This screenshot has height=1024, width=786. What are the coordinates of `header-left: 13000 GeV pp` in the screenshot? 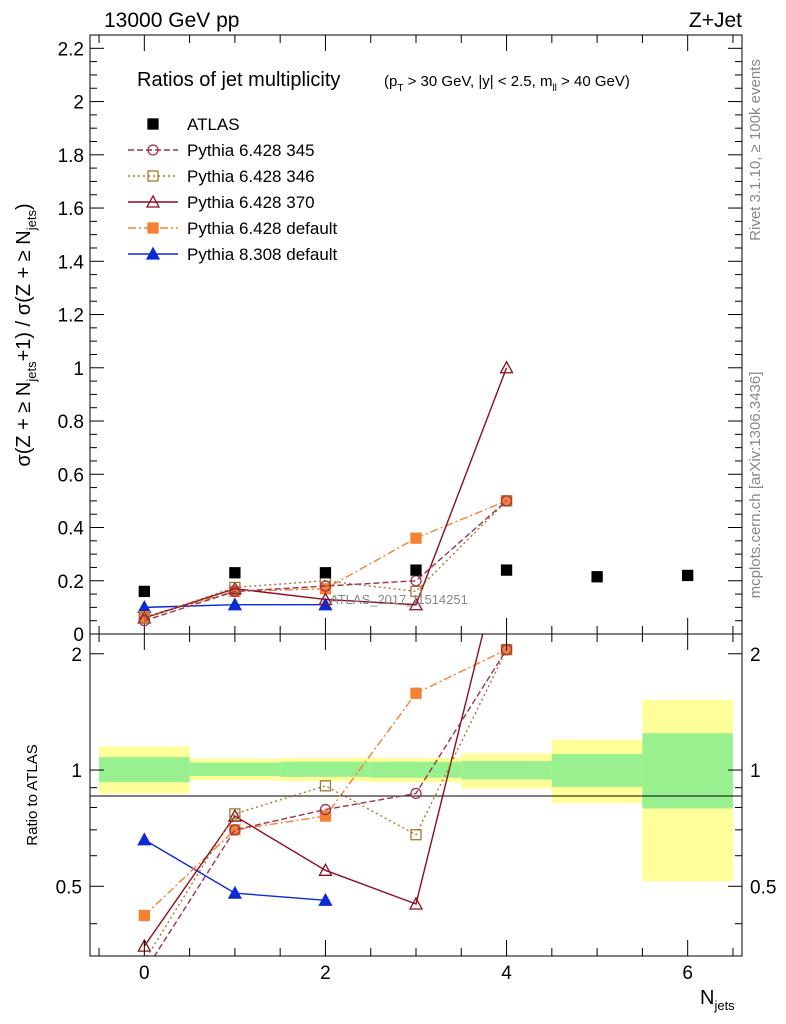 It's located at (171, 20).